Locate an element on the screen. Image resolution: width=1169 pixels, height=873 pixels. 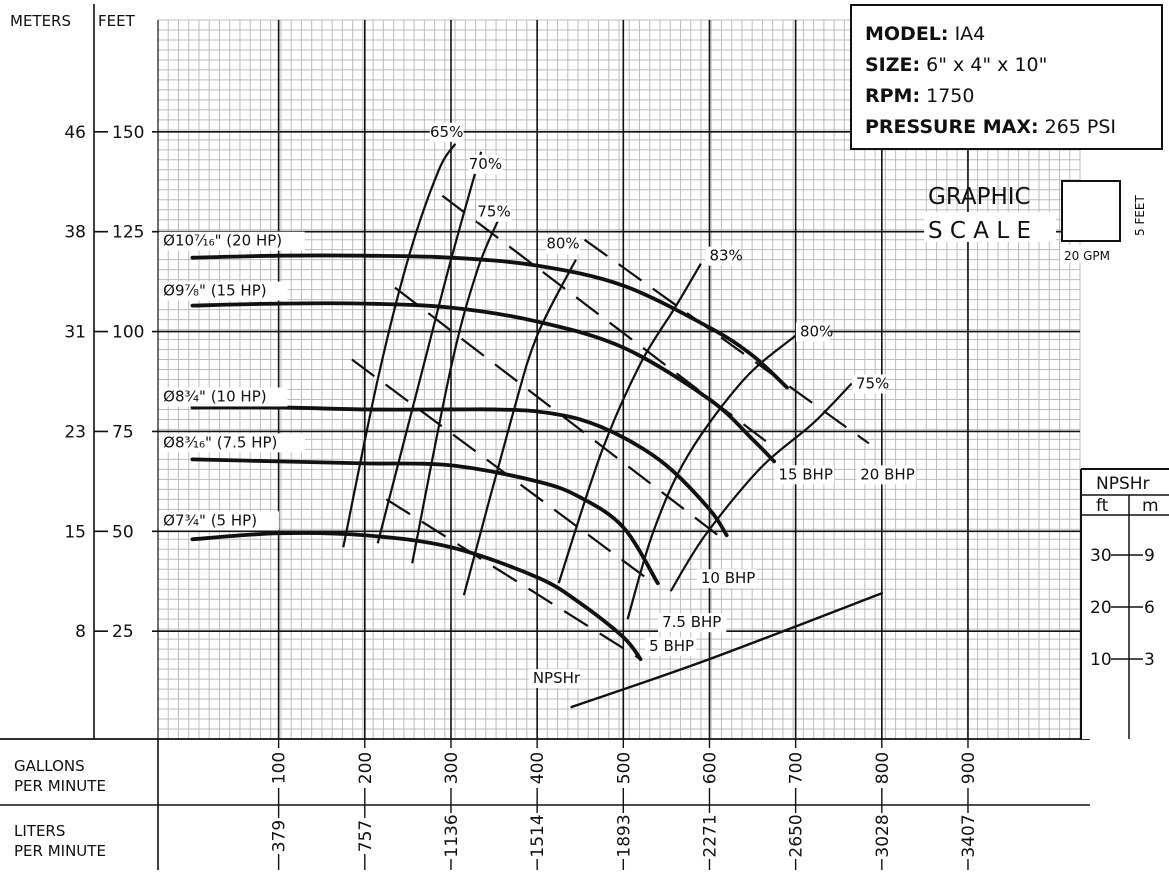
npshr-scale-title: NPSHr is located at coordinates (1123, 484).